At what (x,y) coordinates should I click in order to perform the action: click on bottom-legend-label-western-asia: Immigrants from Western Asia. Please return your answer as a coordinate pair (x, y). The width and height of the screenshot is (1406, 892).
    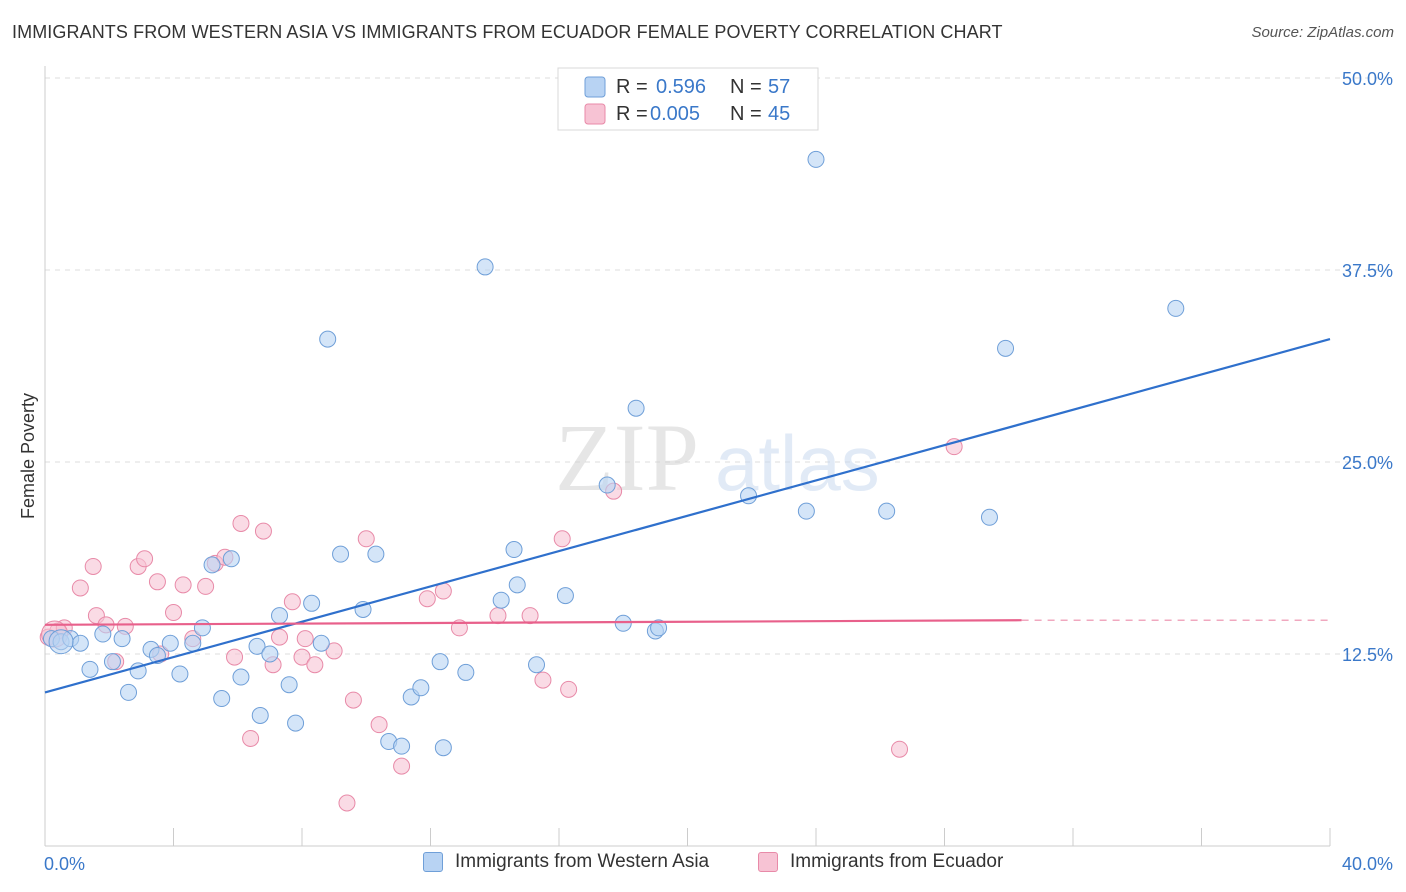
    Looking at the image, I should click on (582, 861).